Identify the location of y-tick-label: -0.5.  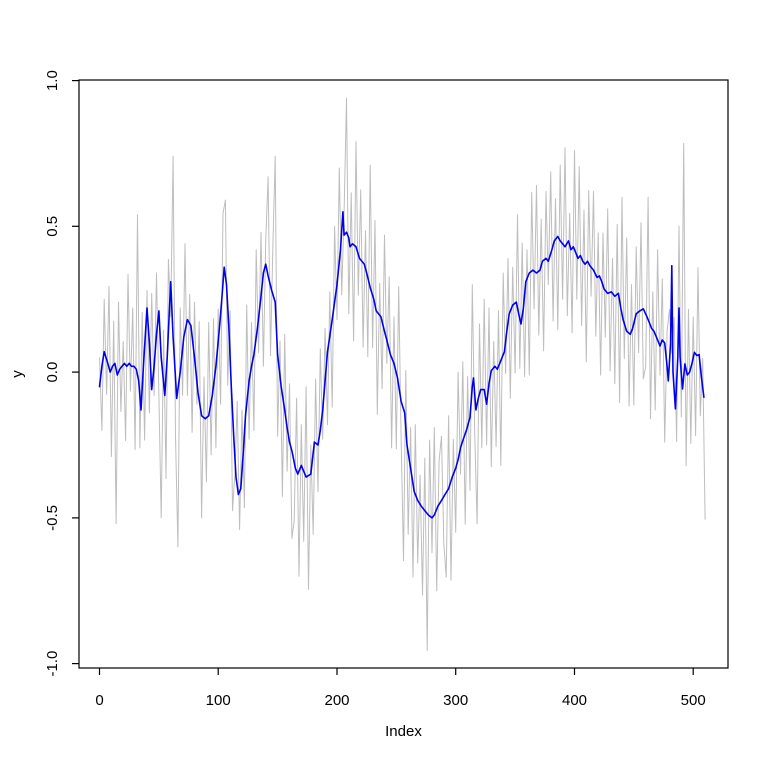
(52, 518).